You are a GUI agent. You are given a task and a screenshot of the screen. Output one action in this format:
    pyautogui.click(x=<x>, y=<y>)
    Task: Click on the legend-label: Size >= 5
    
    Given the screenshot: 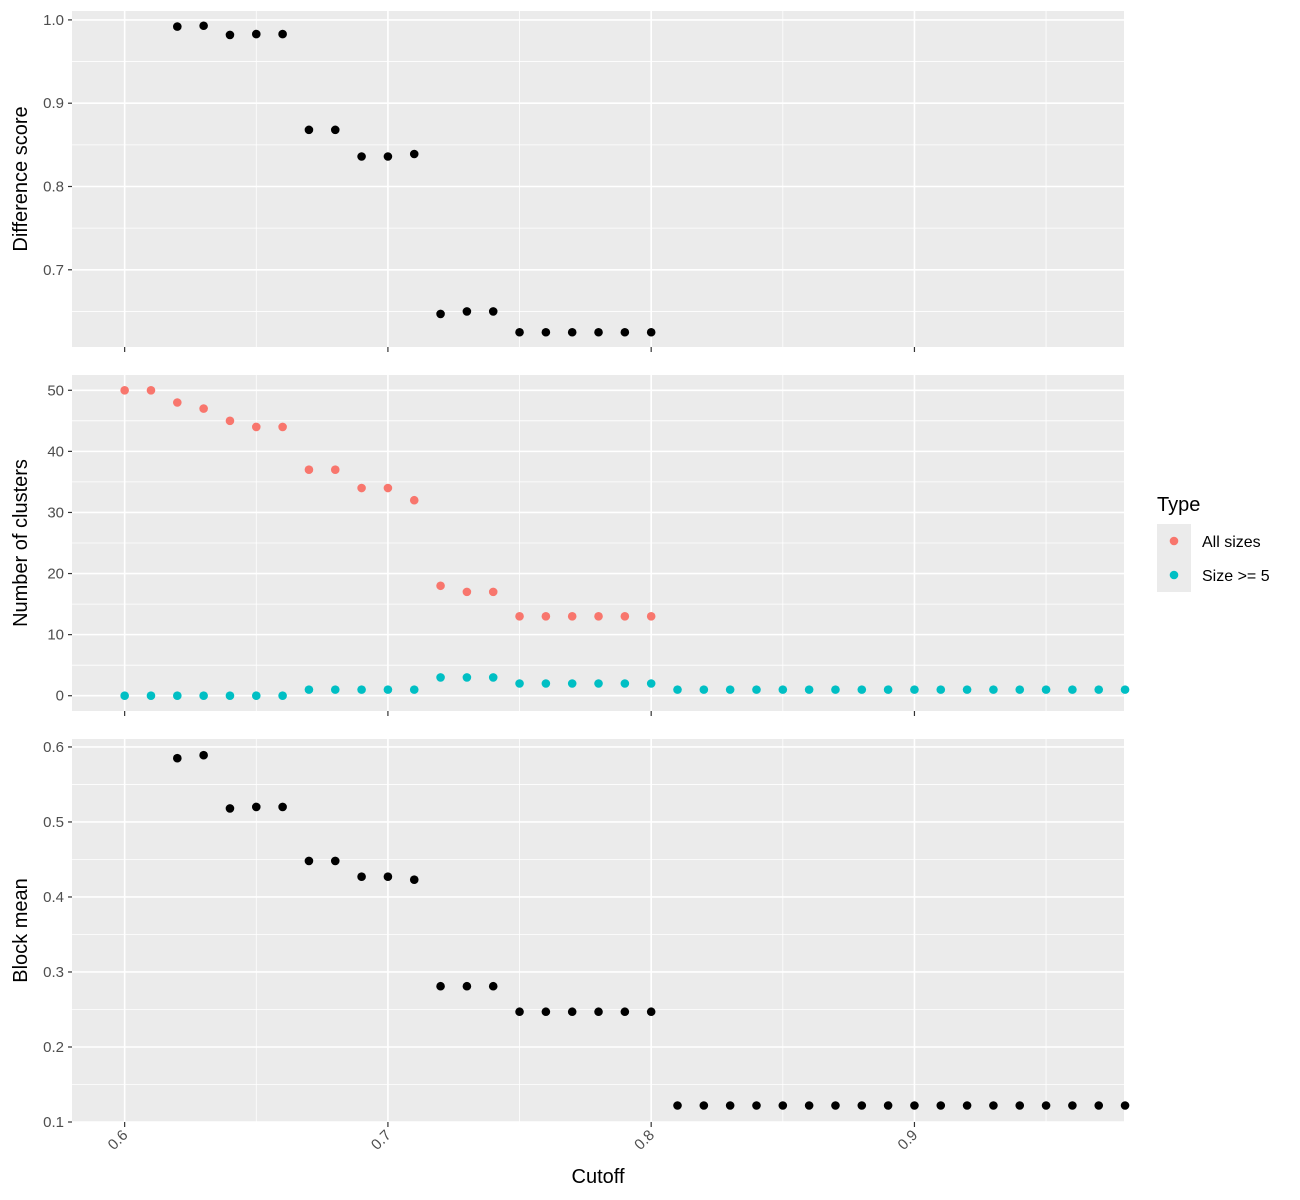 What is the action you would take?
    pyautogui.click(x=1236, y=576)
    